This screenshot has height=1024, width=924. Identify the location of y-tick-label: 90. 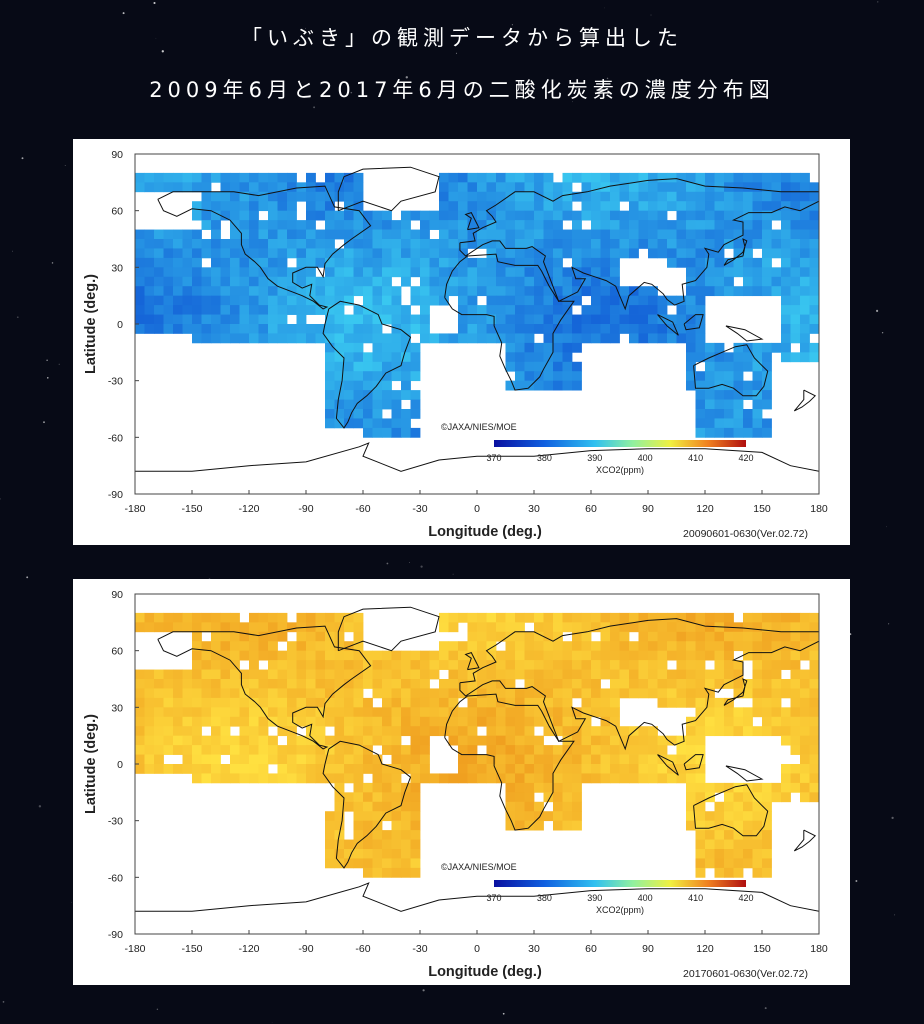
(117, 595).